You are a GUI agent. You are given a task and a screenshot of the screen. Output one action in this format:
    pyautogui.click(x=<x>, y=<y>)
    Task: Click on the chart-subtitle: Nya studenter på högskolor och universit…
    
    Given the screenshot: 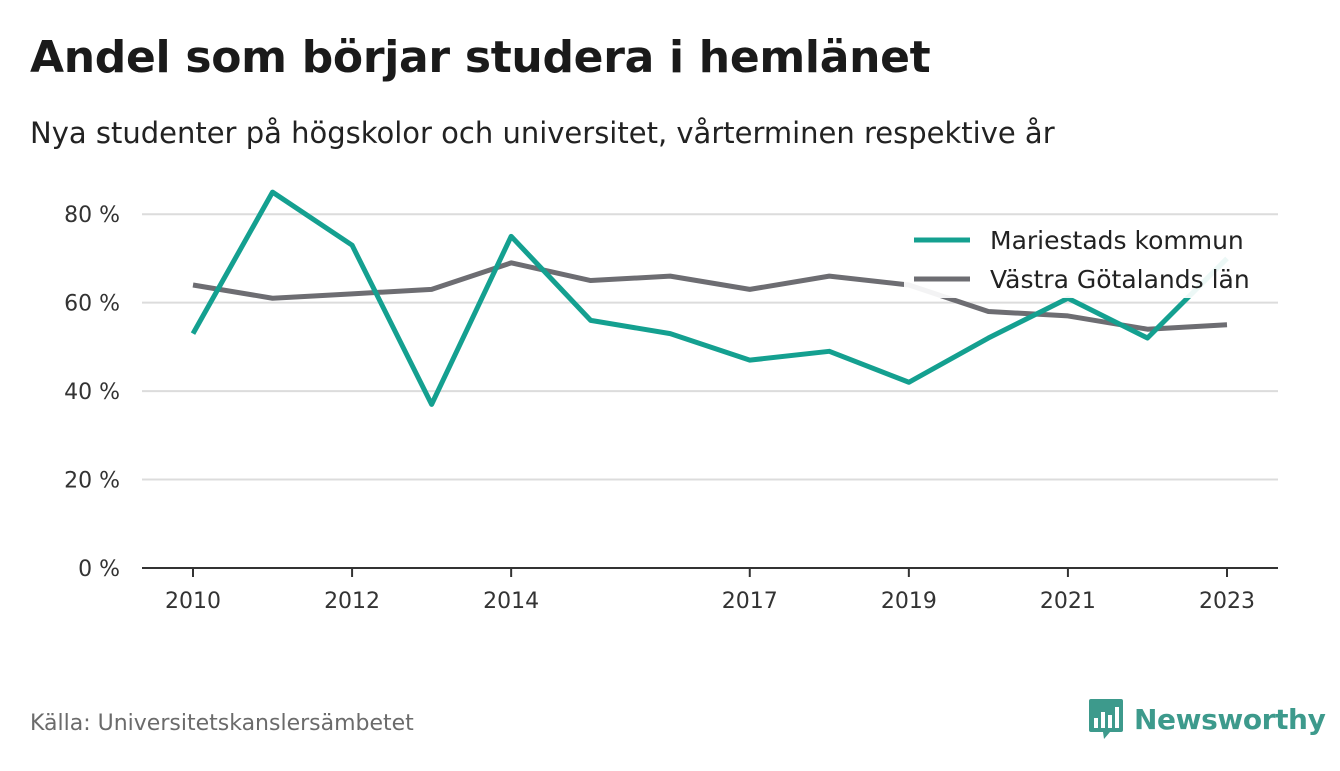 What is the action you would take?
    pyautogui.click(x=542, y=133)
    